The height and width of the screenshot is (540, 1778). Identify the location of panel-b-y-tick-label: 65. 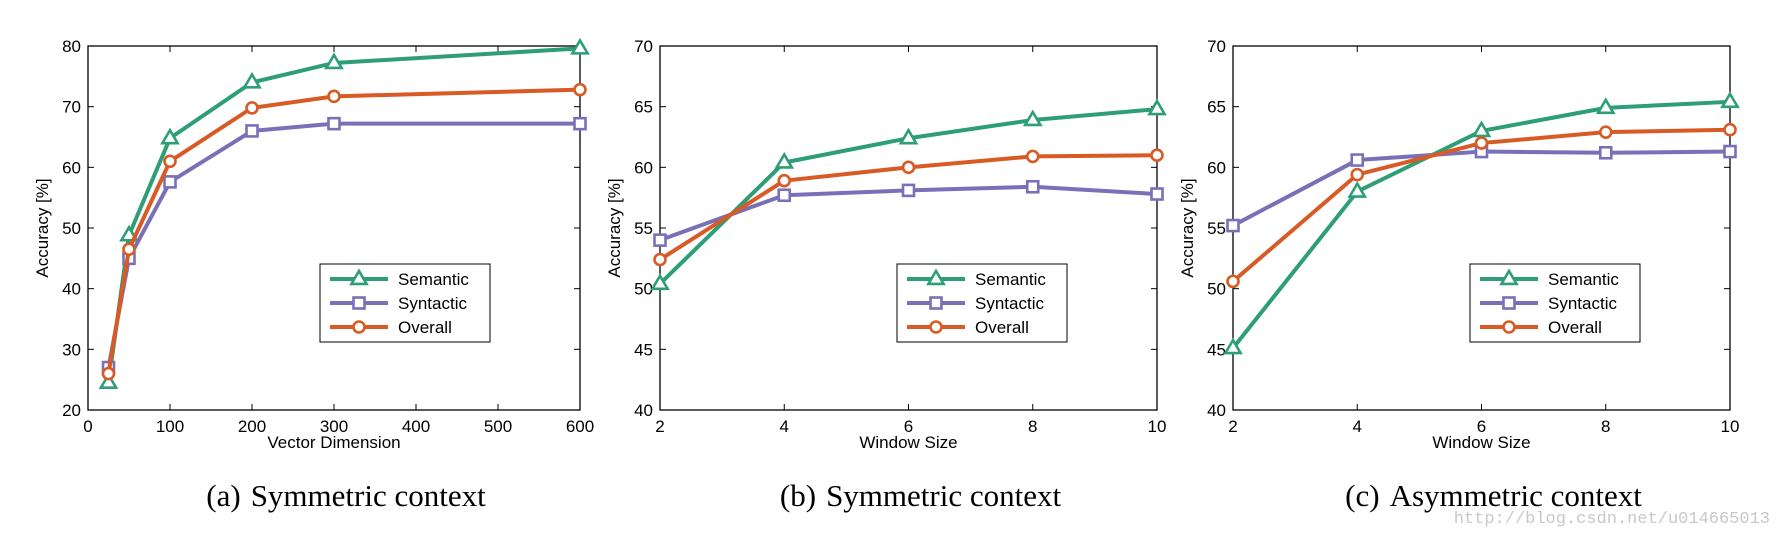
(643, 107).